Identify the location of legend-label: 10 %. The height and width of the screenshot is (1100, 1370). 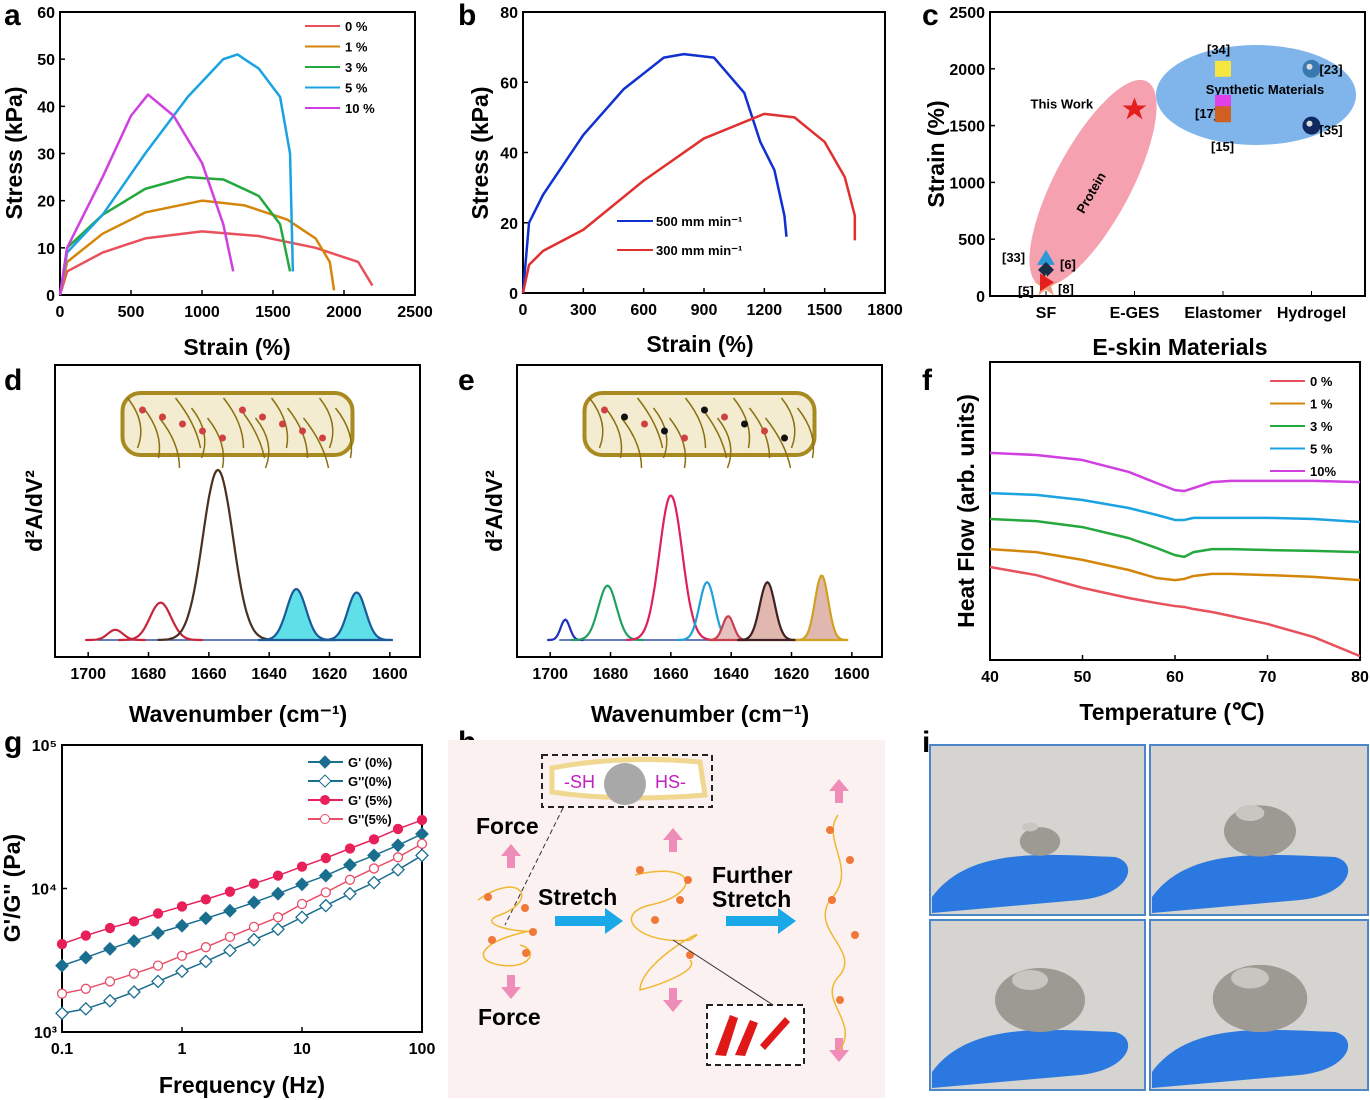
(360, 108).